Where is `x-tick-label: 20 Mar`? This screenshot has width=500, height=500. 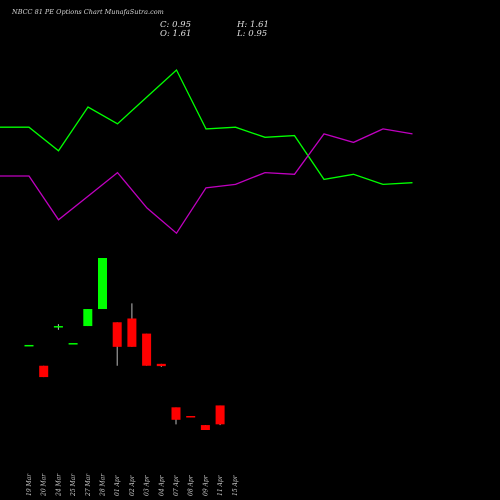 x-tick-label: 20 Mar is located at coordinates (44, 485).